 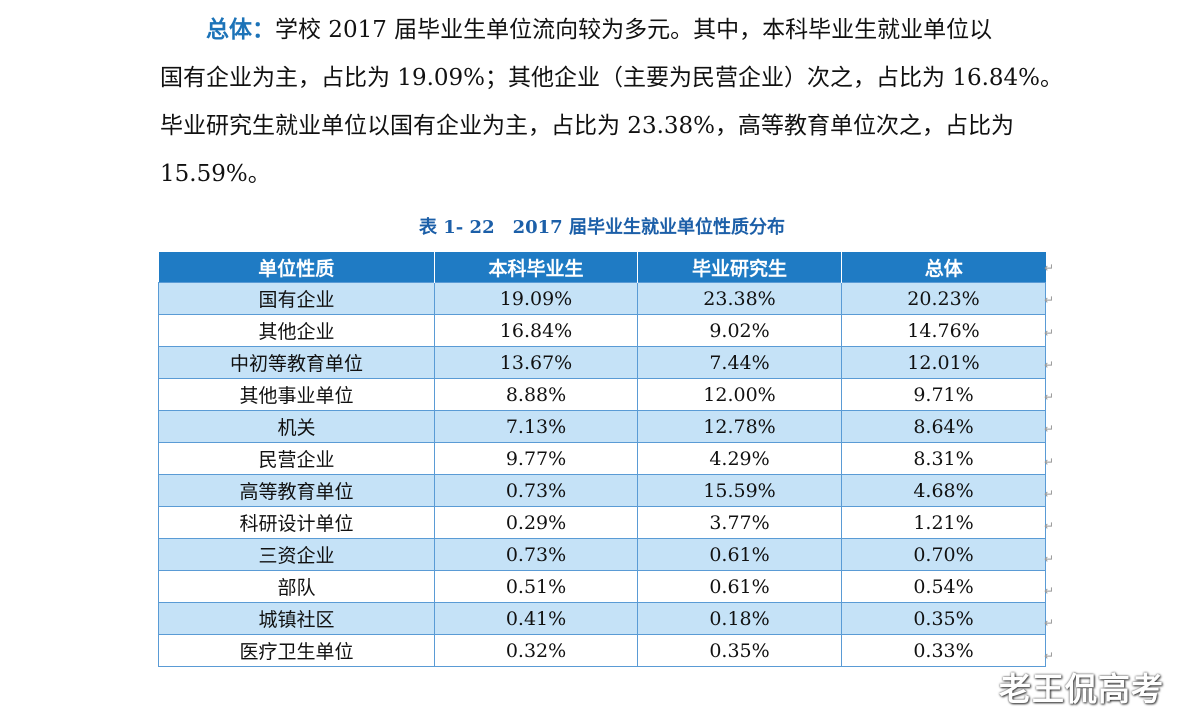 I want to click on cell-graduate: 4.29%, so click(x=739, y=458).